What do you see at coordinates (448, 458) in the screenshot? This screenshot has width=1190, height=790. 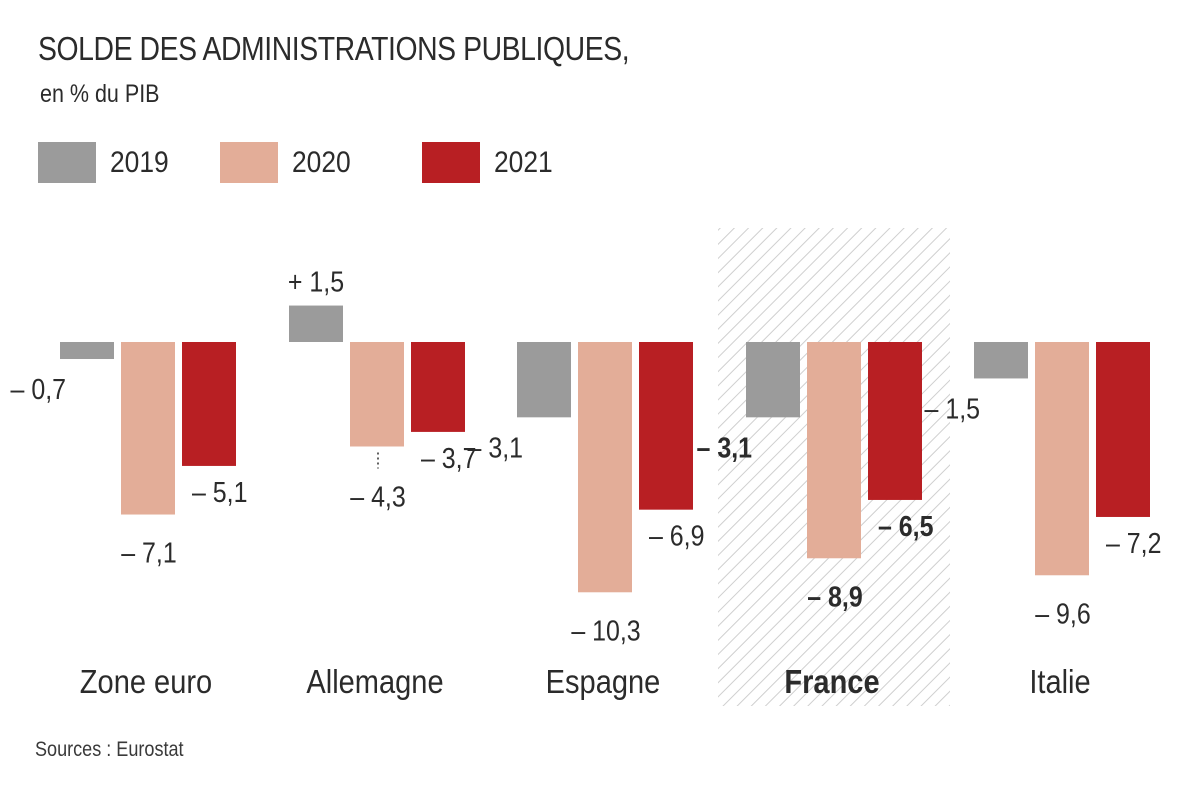 I see `value-label-2021-1: – 3,7` at bounding box center [448, 458].